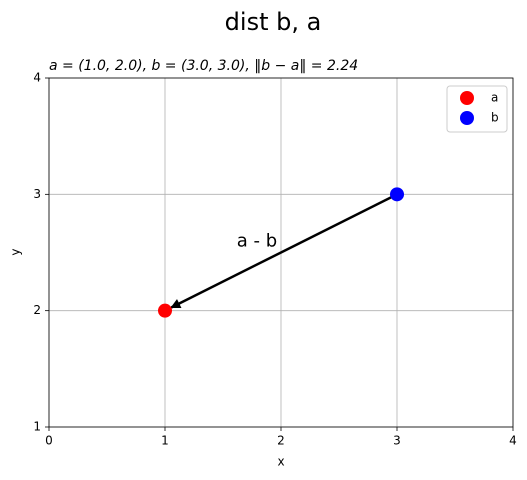 This screenshot has height=480, width=527. Describe the element at coordinates (513, 441) in the screenshot. I see `x-tick-label: 4` at that location.